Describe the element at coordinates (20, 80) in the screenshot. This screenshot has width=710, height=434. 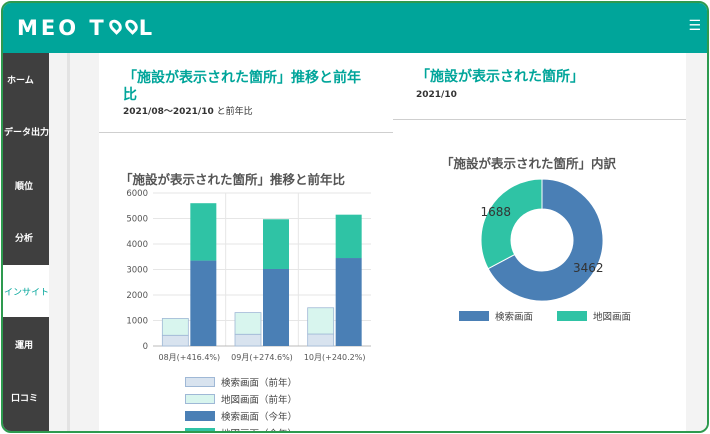
I see `sidebar-item-label: ホーム` at that location.